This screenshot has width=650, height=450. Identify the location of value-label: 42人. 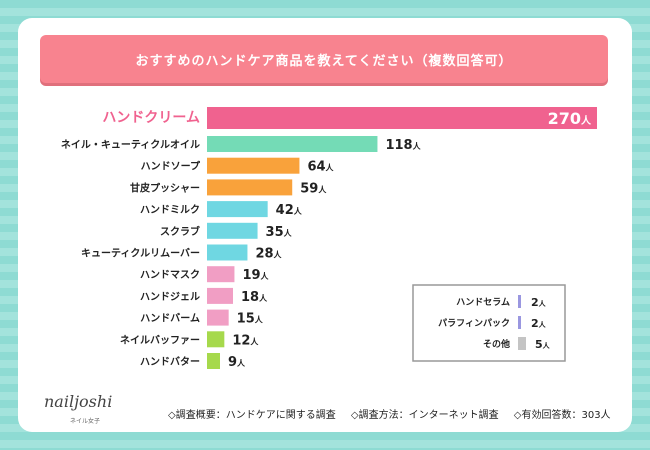
(289, 210).